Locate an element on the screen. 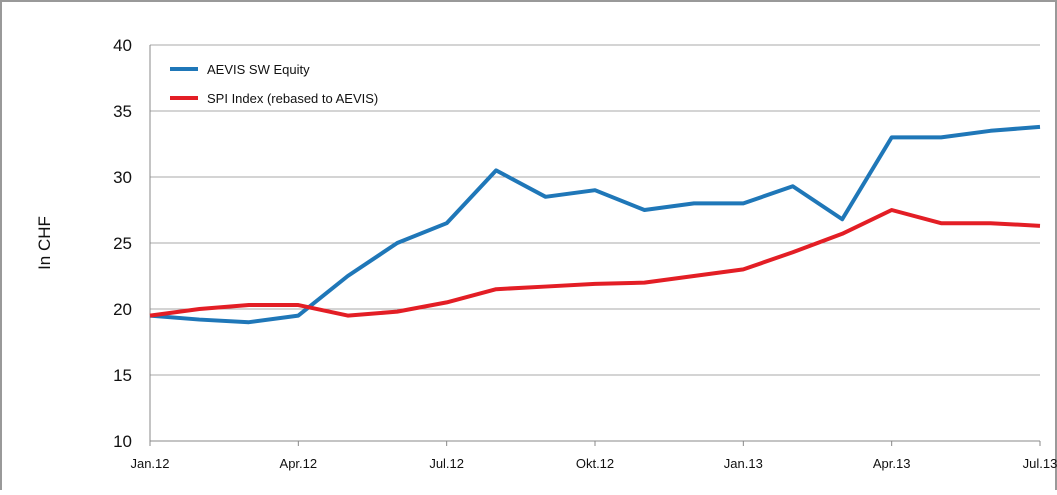 Image resolution: width=1057 pixels, height=495 pixels. y-tick-label: 10 is located at coordinates (122, 441).